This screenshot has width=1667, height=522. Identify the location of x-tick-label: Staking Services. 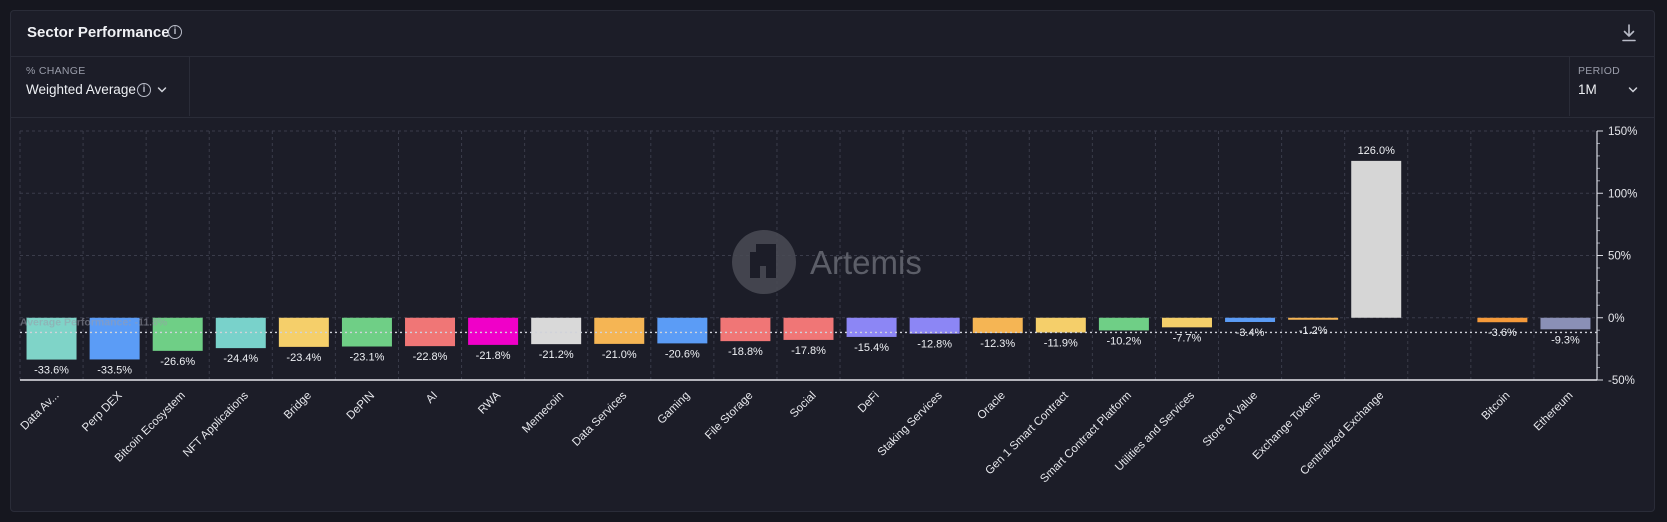
(910, 423).